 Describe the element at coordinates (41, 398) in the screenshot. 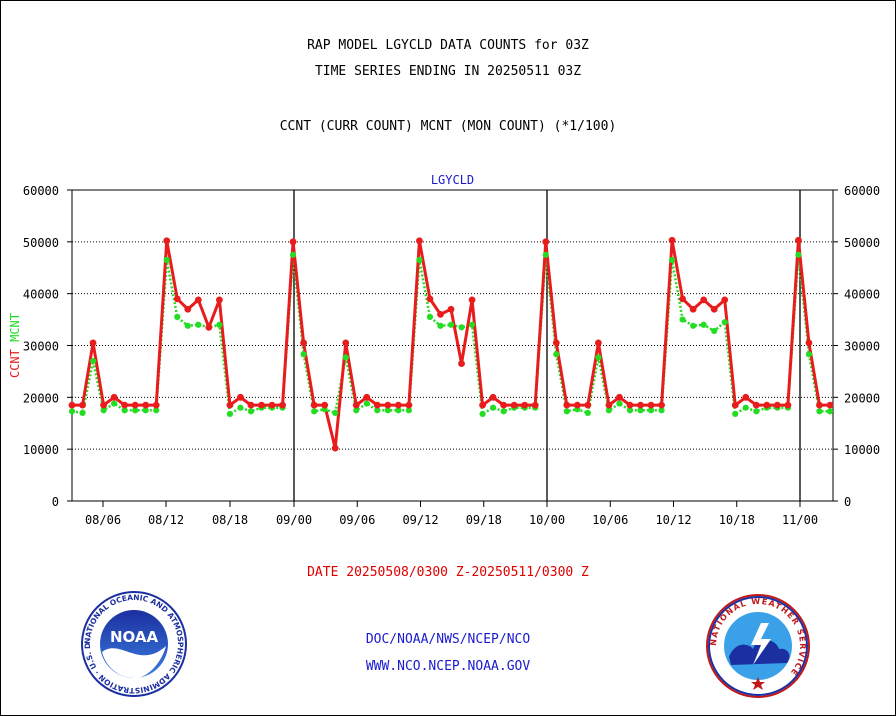

I see `y-tick-label-left: 20000` at that location.